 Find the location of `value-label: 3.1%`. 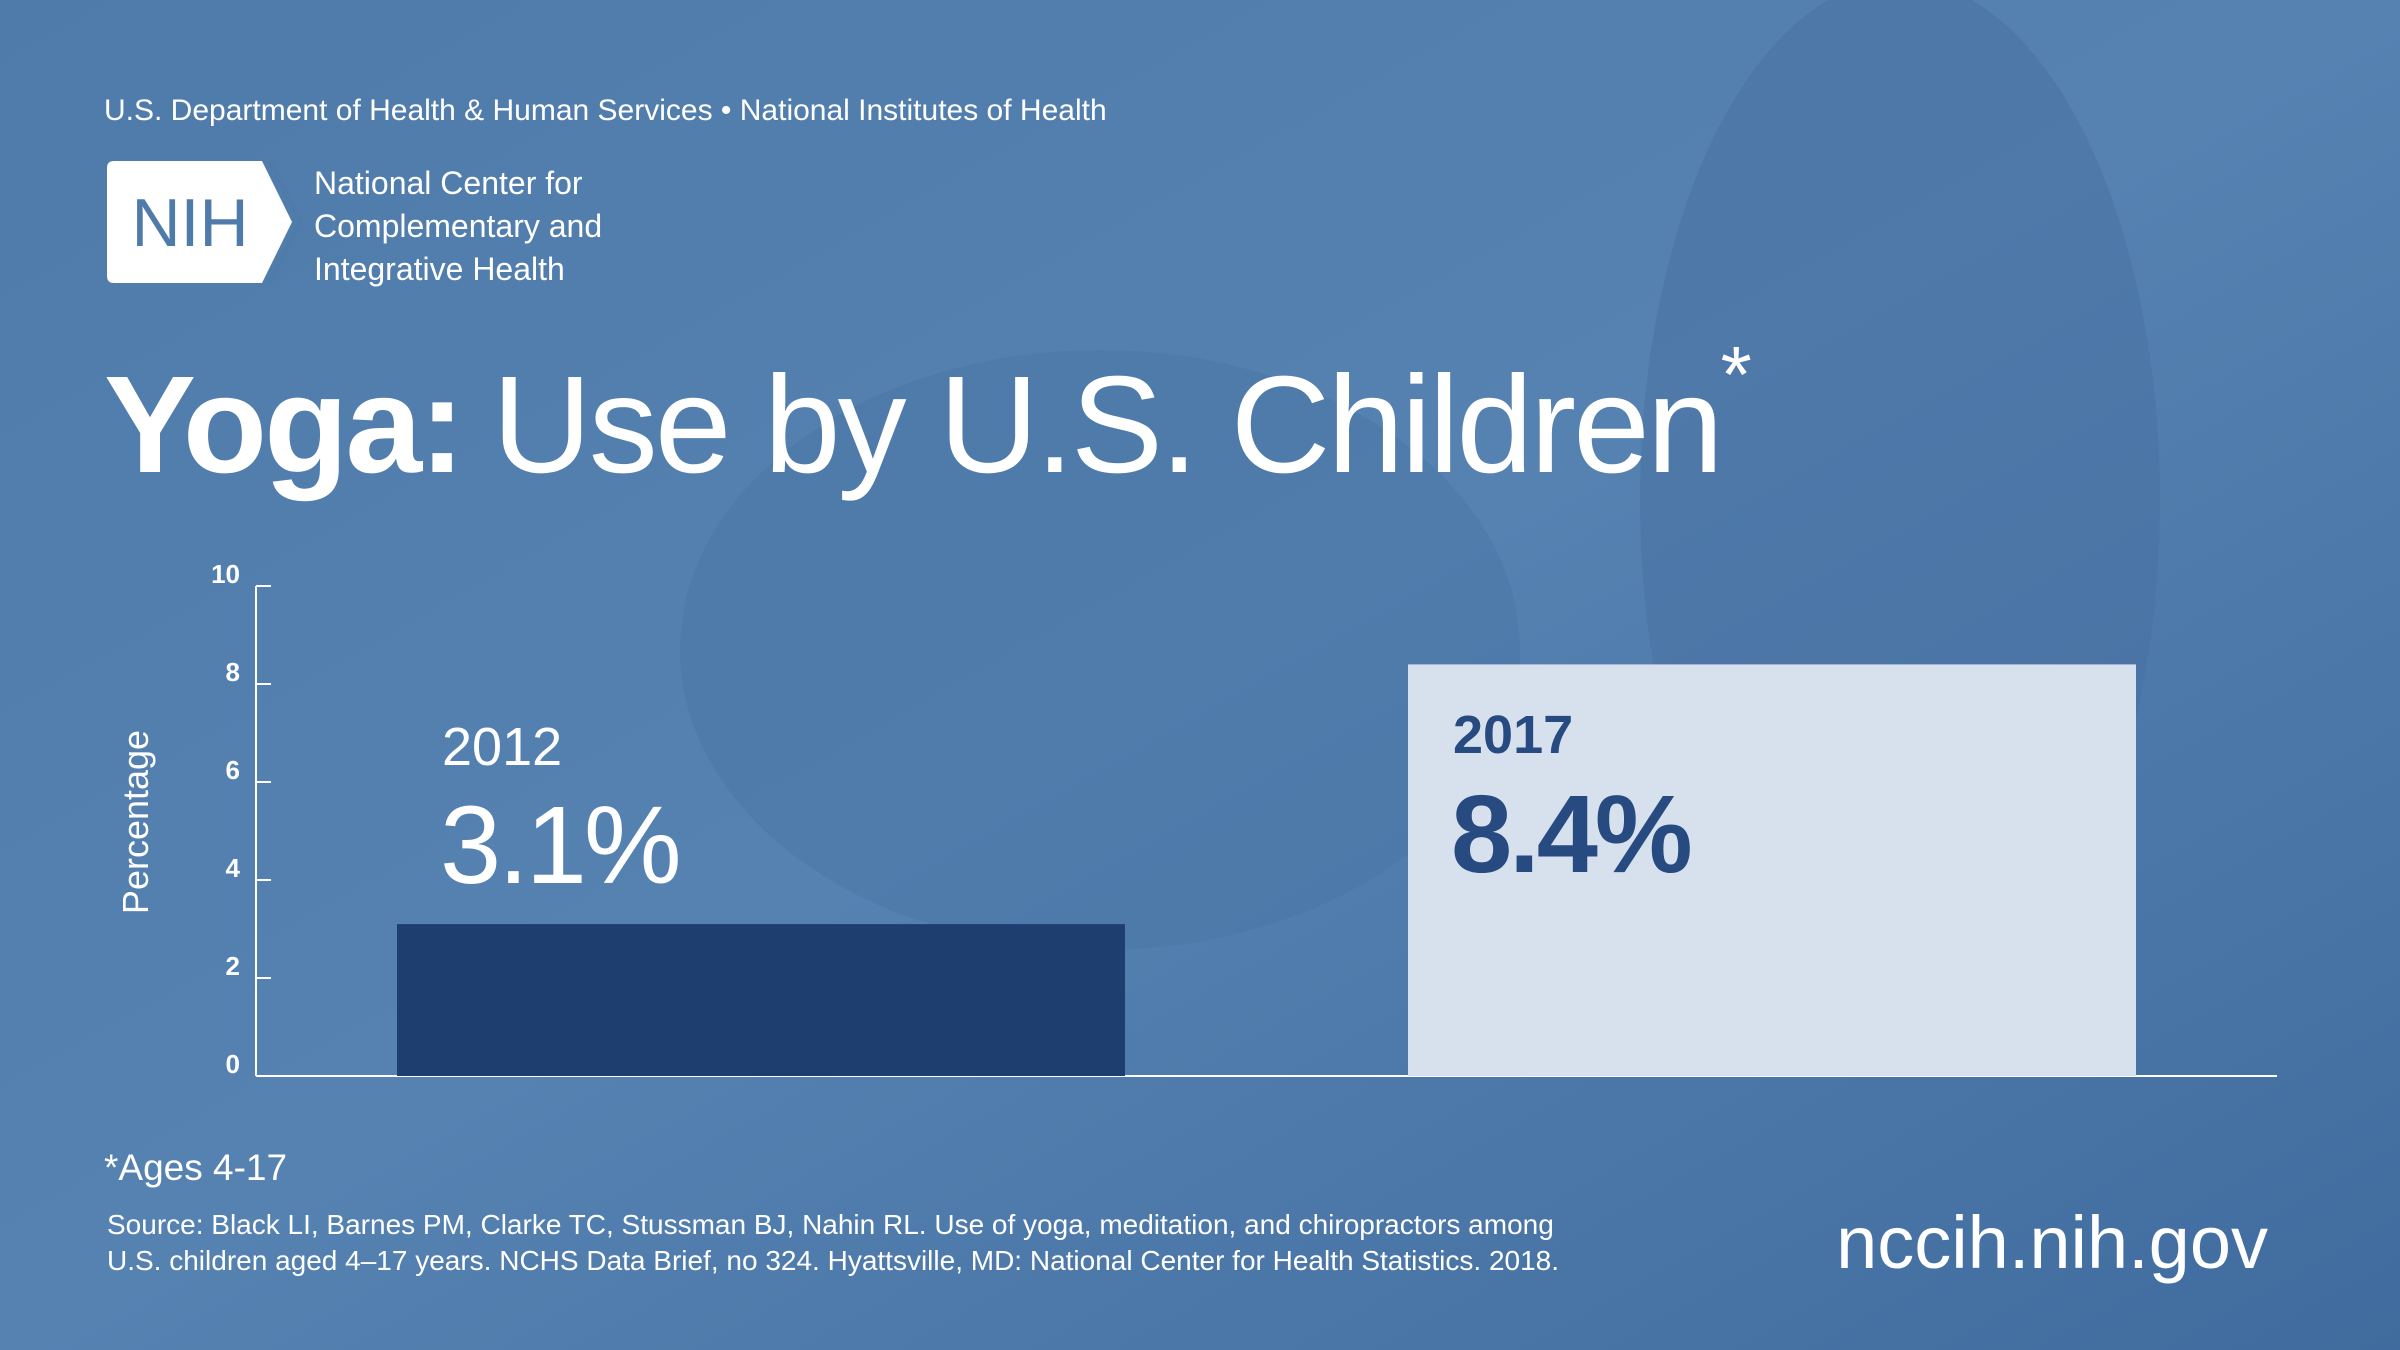

value-label: 3.1% is located at coordinates (559, 845).